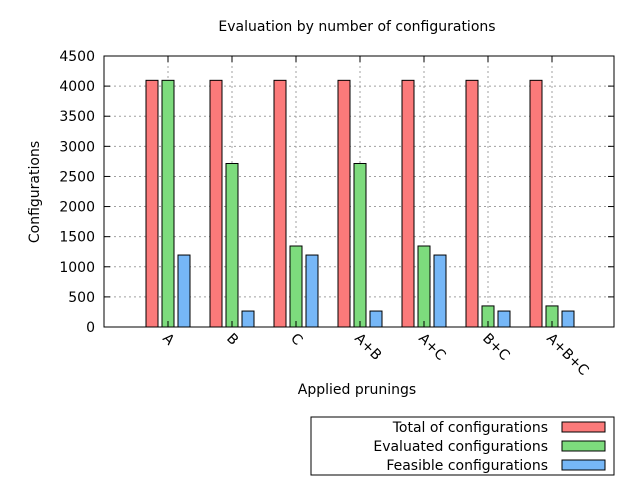  Describe the element at coordinates (77, 147) in the screenshot. I see `y-tick-label: 3000` at that location.